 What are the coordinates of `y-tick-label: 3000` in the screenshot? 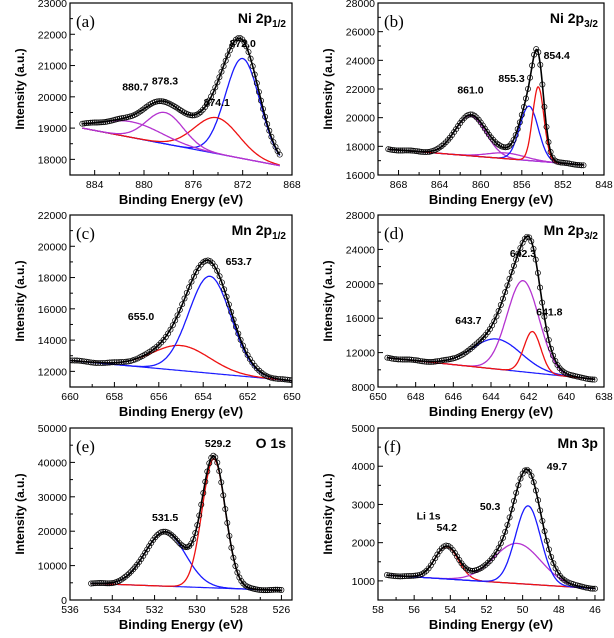 It's located at (364, 505).